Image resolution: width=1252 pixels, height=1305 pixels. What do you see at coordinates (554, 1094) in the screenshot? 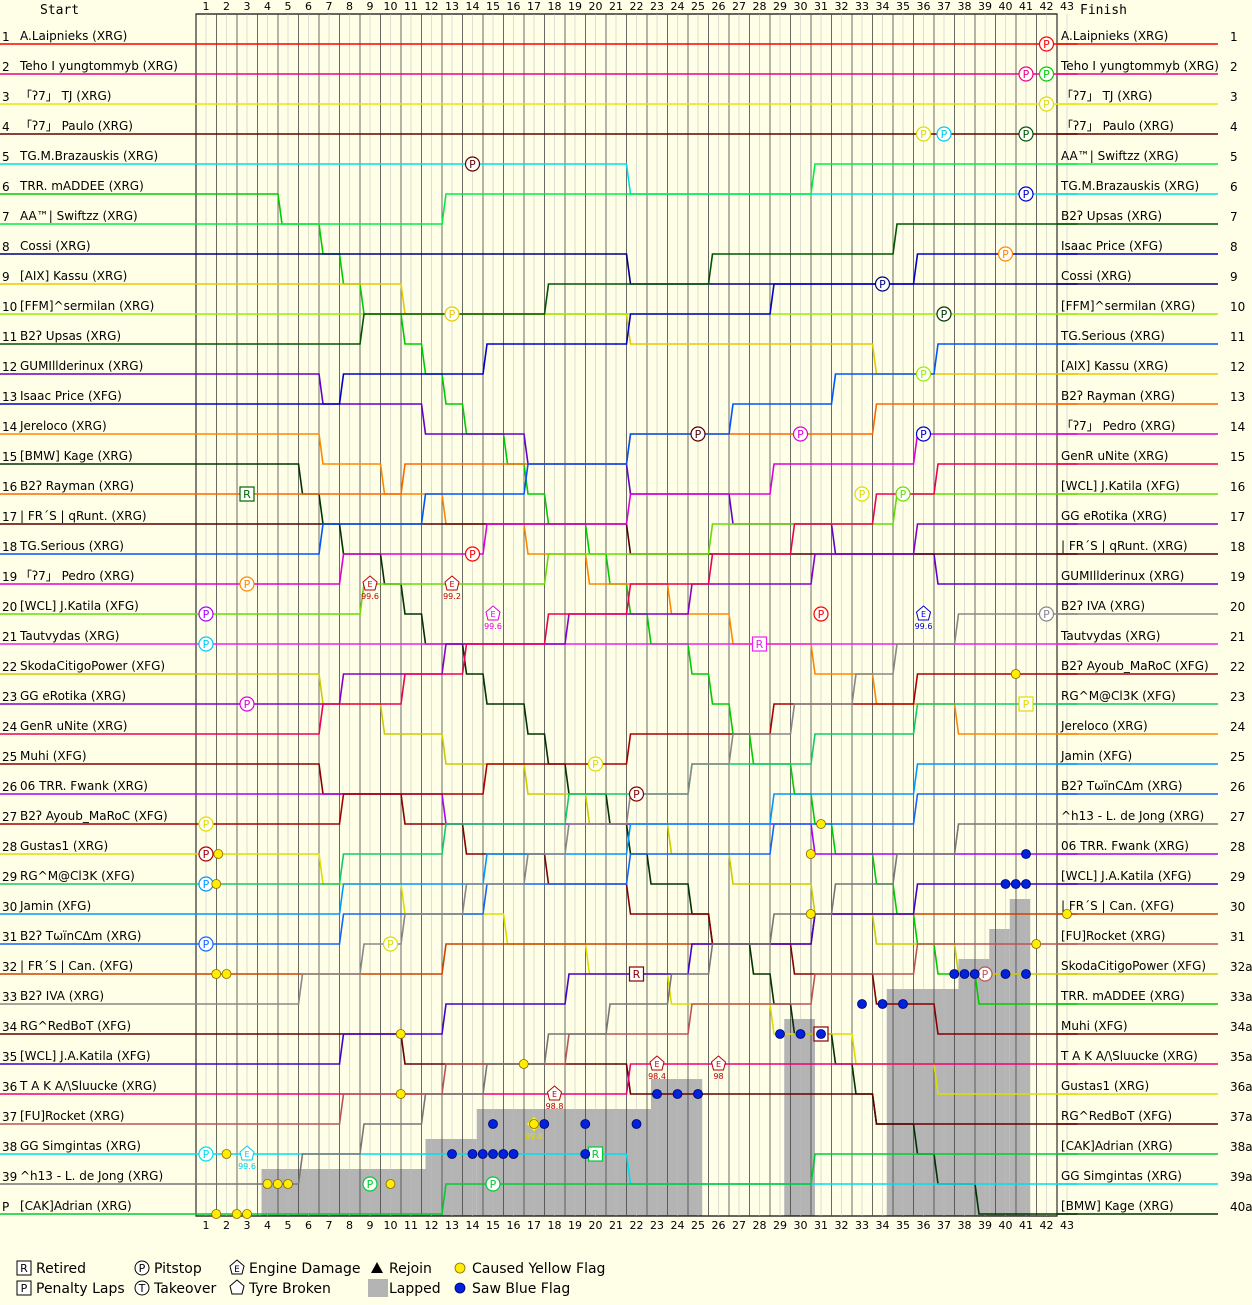
I see `engine-damage-letter: E` at bounding box center [554, 1094].